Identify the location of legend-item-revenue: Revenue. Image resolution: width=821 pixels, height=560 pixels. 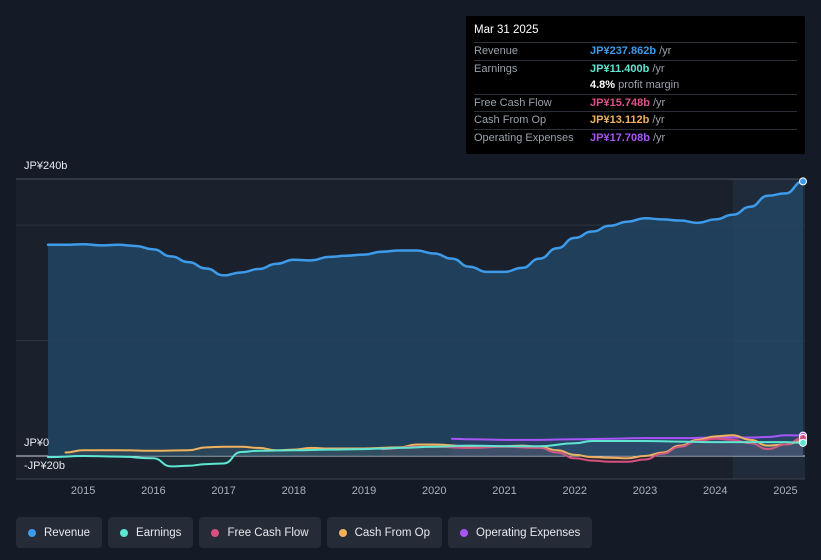
(59, 532).